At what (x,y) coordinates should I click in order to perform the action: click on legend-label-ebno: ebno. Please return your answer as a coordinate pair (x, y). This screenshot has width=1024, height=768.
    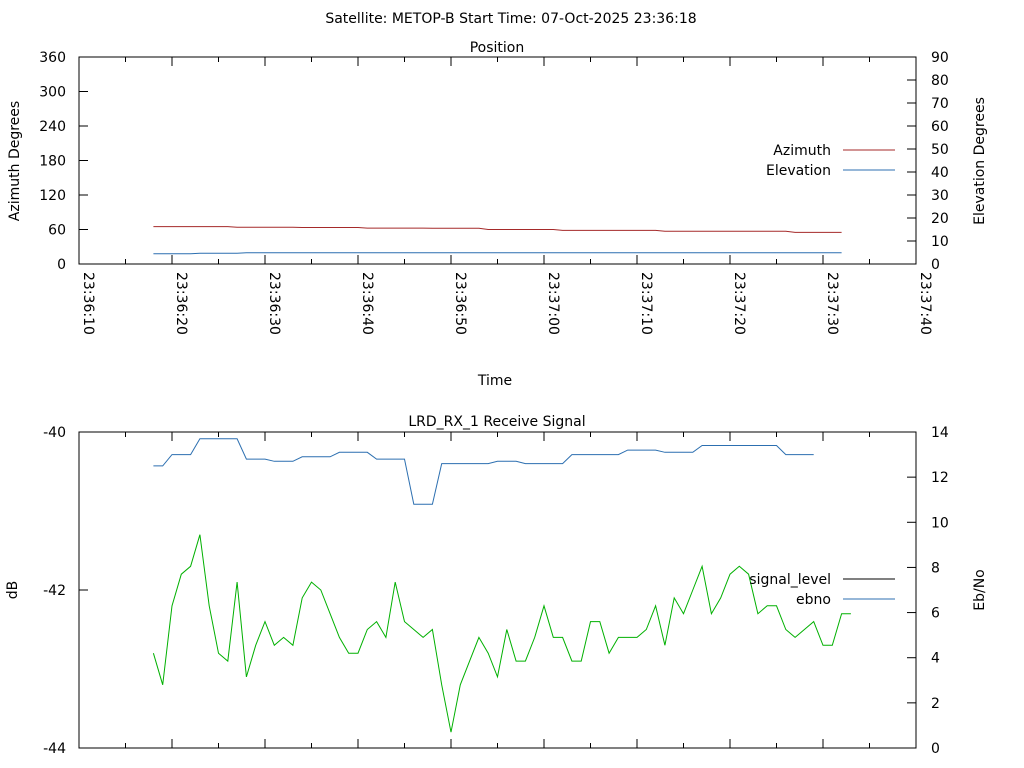
    Looking at the image, I should click on (813, 600).